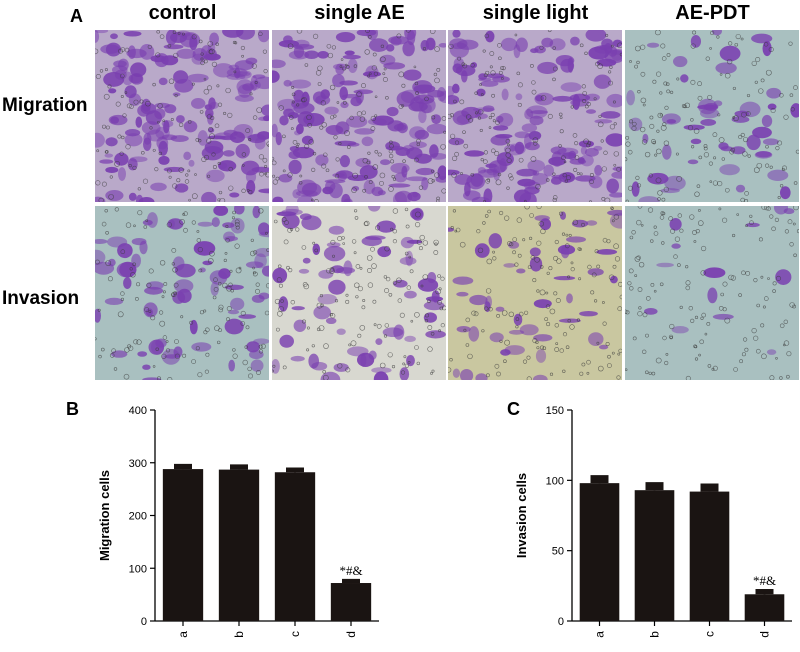 The width and height of the screenshot is (800, 652). What do you see at coordinates (76, 16) in the screenshot?
I see `panel-a-letter: A` at bounding box center [76, 16].